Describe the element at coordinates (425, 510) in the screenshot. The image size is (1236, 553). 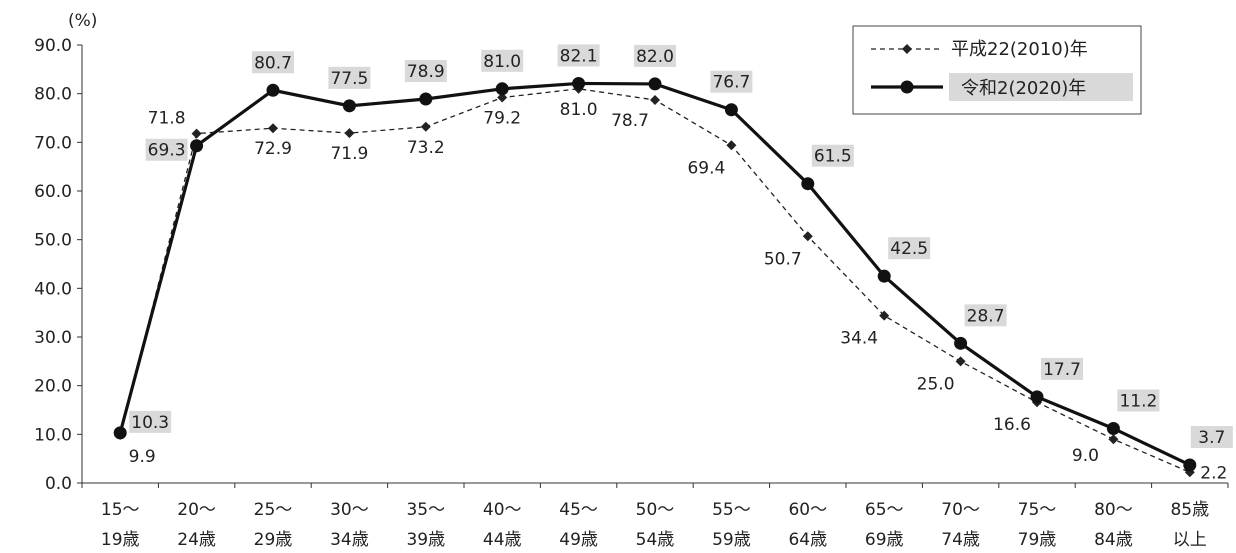
I see `x-tick-label: 35〜` at that location.